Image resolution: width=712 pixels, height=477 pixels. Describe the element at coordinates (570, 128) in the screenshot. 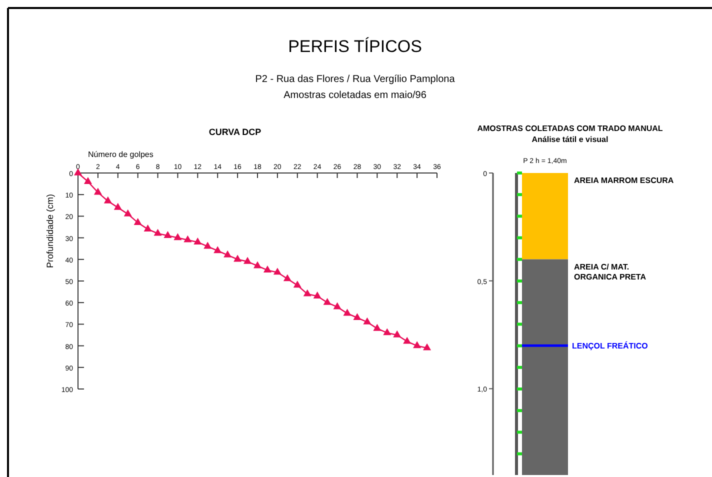

I see `chart-title: AMOSTRAS COLETADAS COM TRADO MANUAL` at that location.